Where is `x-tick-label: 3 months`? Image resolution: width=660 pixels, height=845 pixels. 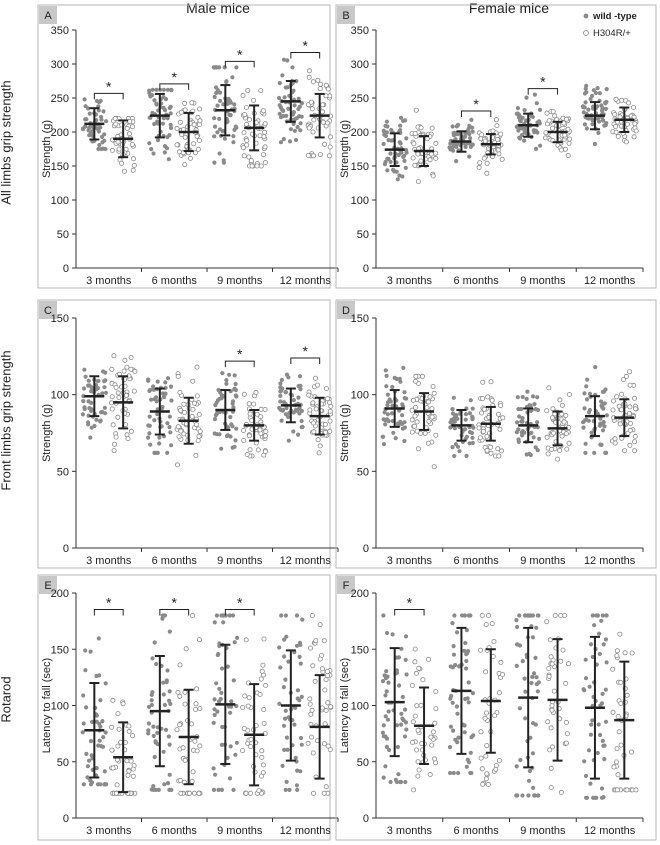
x-tick-label: 3 months is located at coordinates (109, 831).